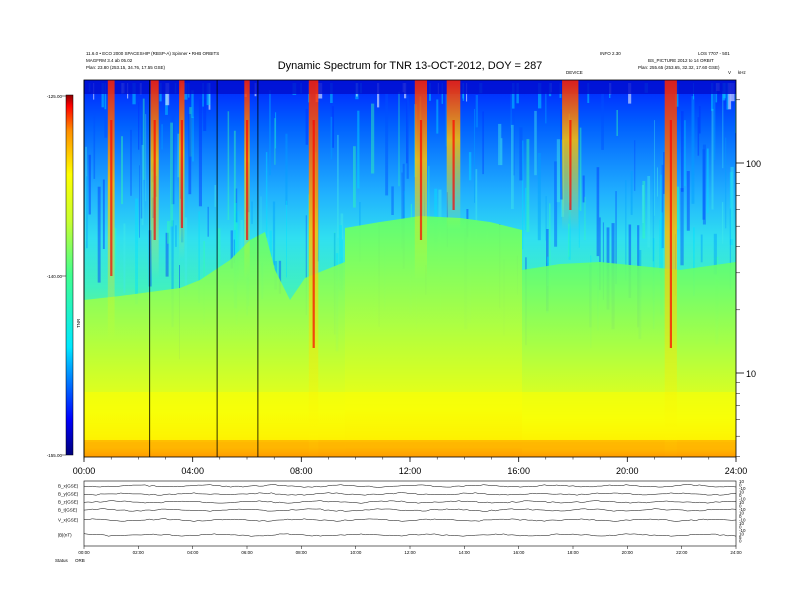  What do you see at coordinates (139, 552) in the screenshot?
I see `bottom-x-tick: 02:00` at bounding box center [139, 552].